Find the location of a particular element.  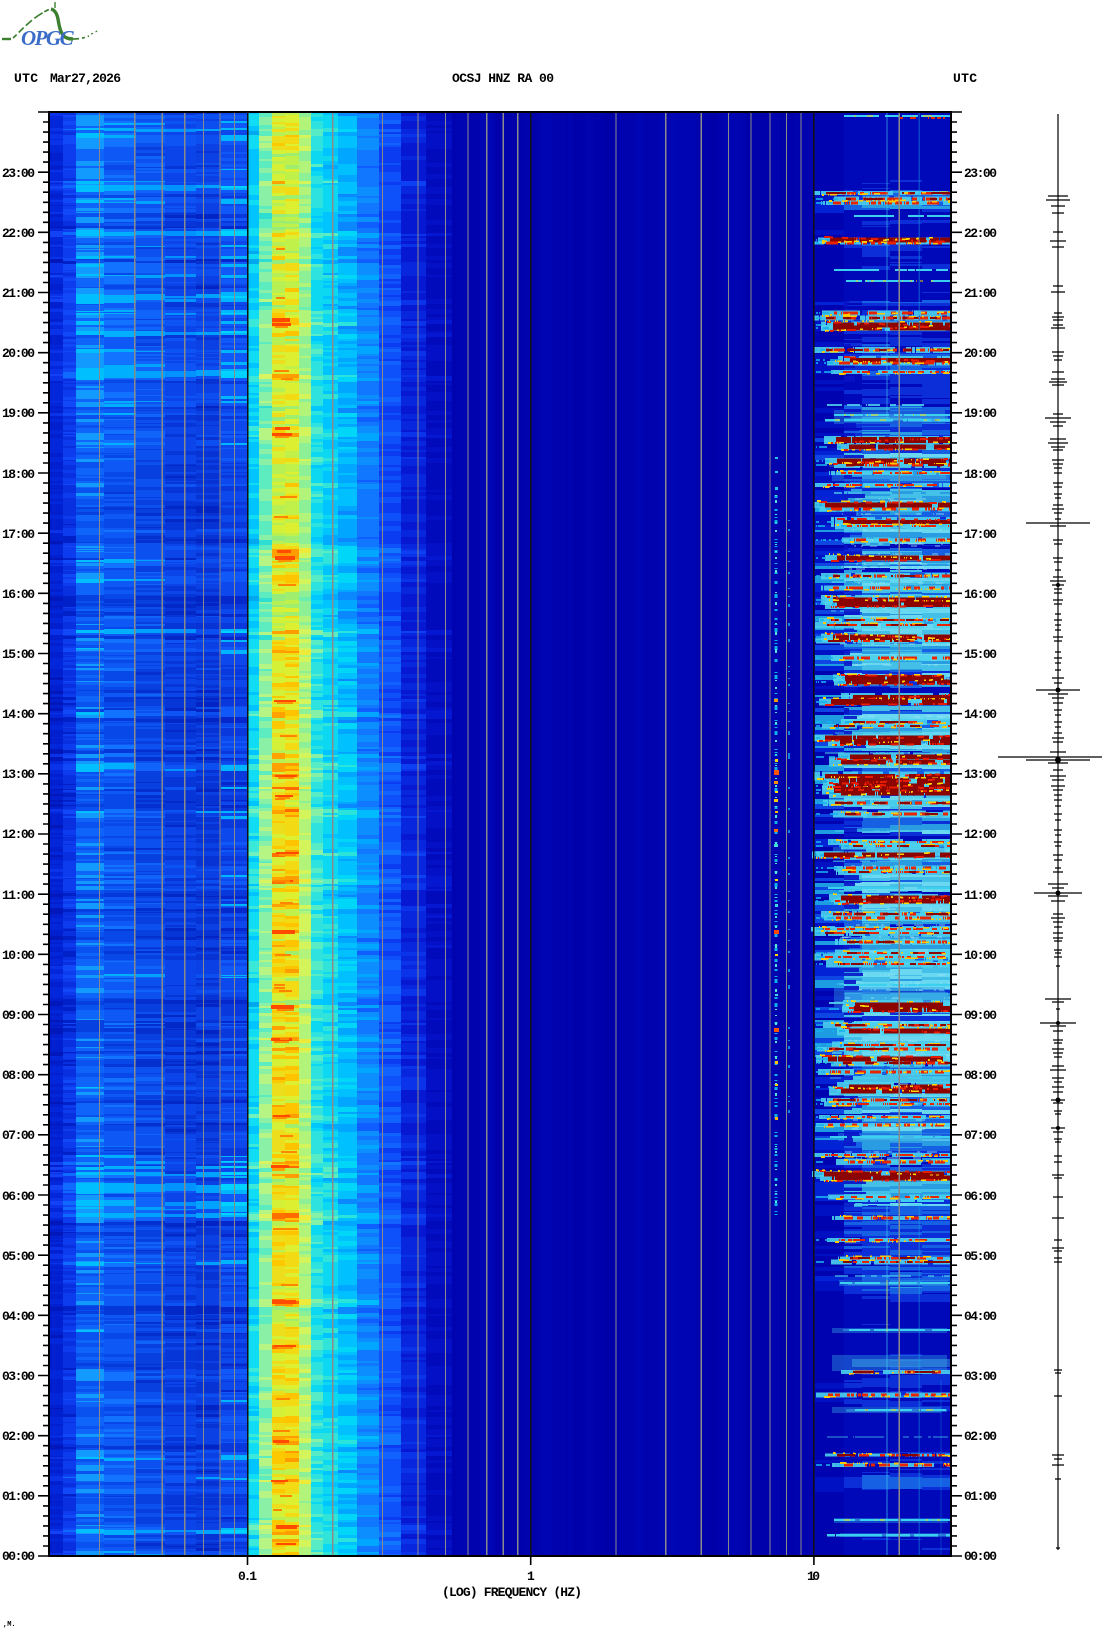

svg-text: ,M. is located at coordinates (9, 1625).